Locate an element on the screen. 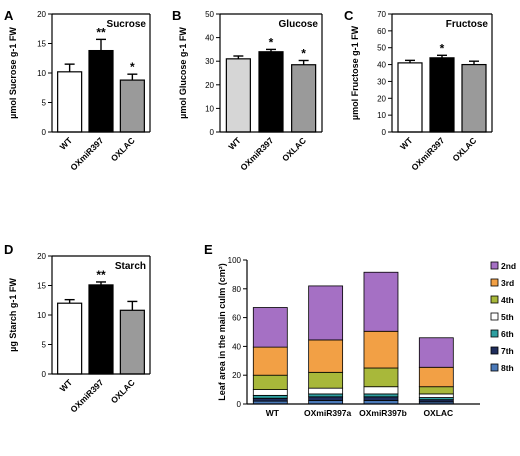  y-axis-label: µg Starch g-1 FW is located at coordinates (13, 315).